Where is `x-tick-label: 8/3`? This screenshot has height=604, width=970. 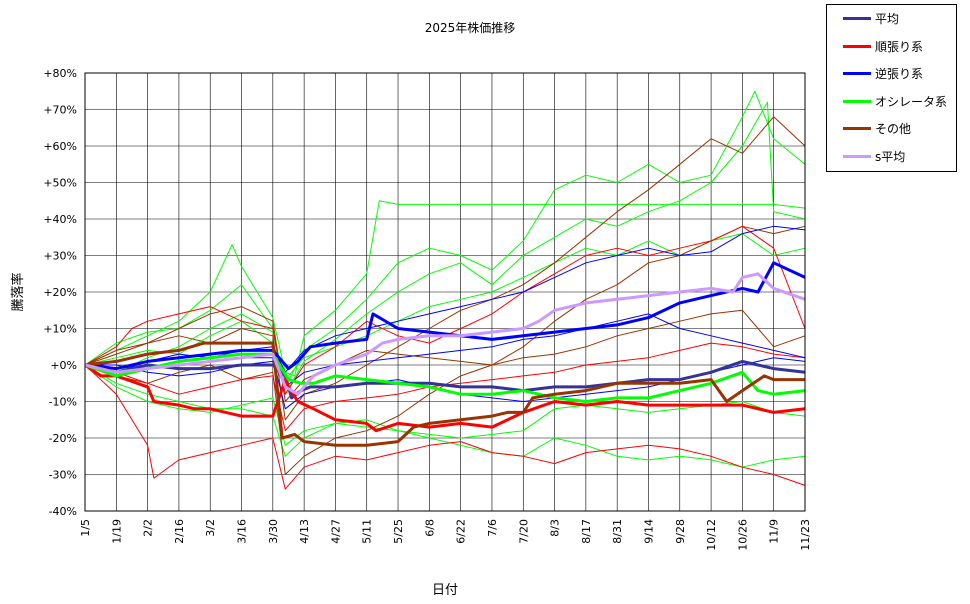
x-tick-label: 8/3 is located at coordinates (555, 528).